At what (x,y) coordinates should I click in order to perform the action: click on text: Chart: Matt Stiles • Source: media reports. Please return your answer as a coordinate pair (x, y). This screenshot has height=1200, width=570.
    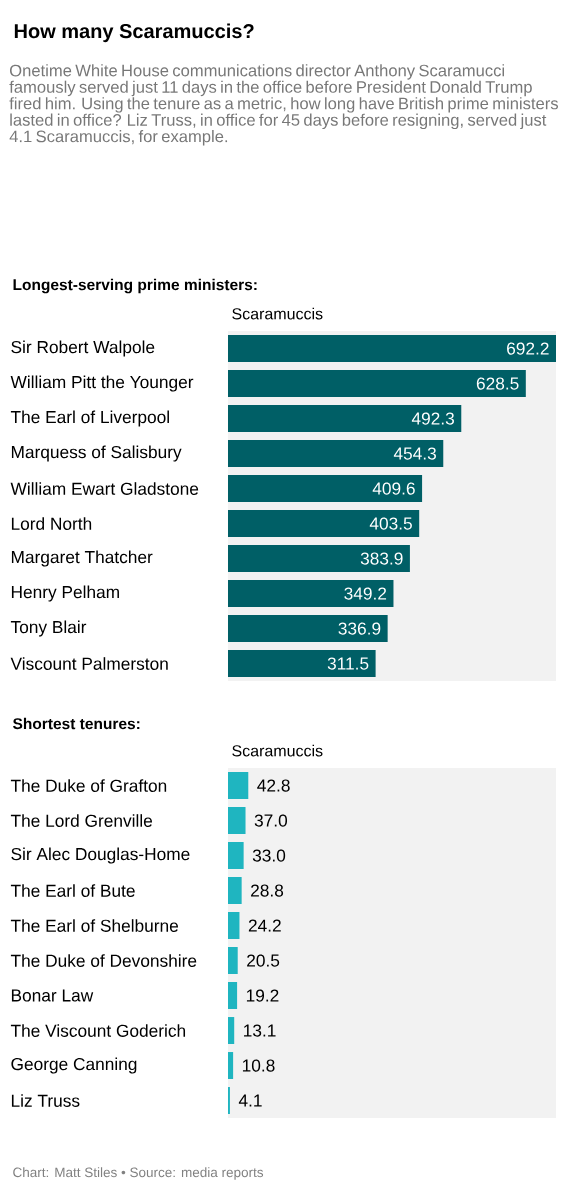
    Looking at the image, I should click on (138, 1173).